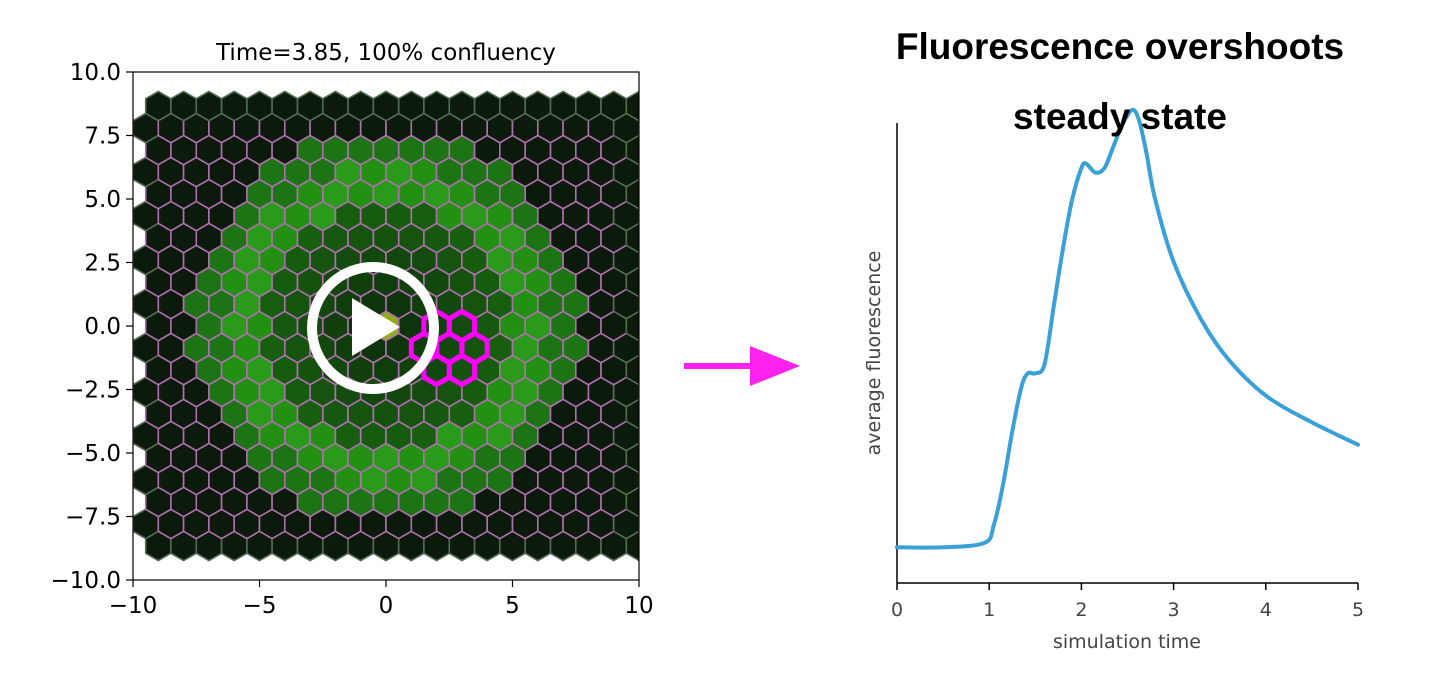  What do you see at coordinates (385, 53) in the screenshot?
I see `heatmap-title: Time=3.85, 100% confluency` at bounding box center [385, 53].